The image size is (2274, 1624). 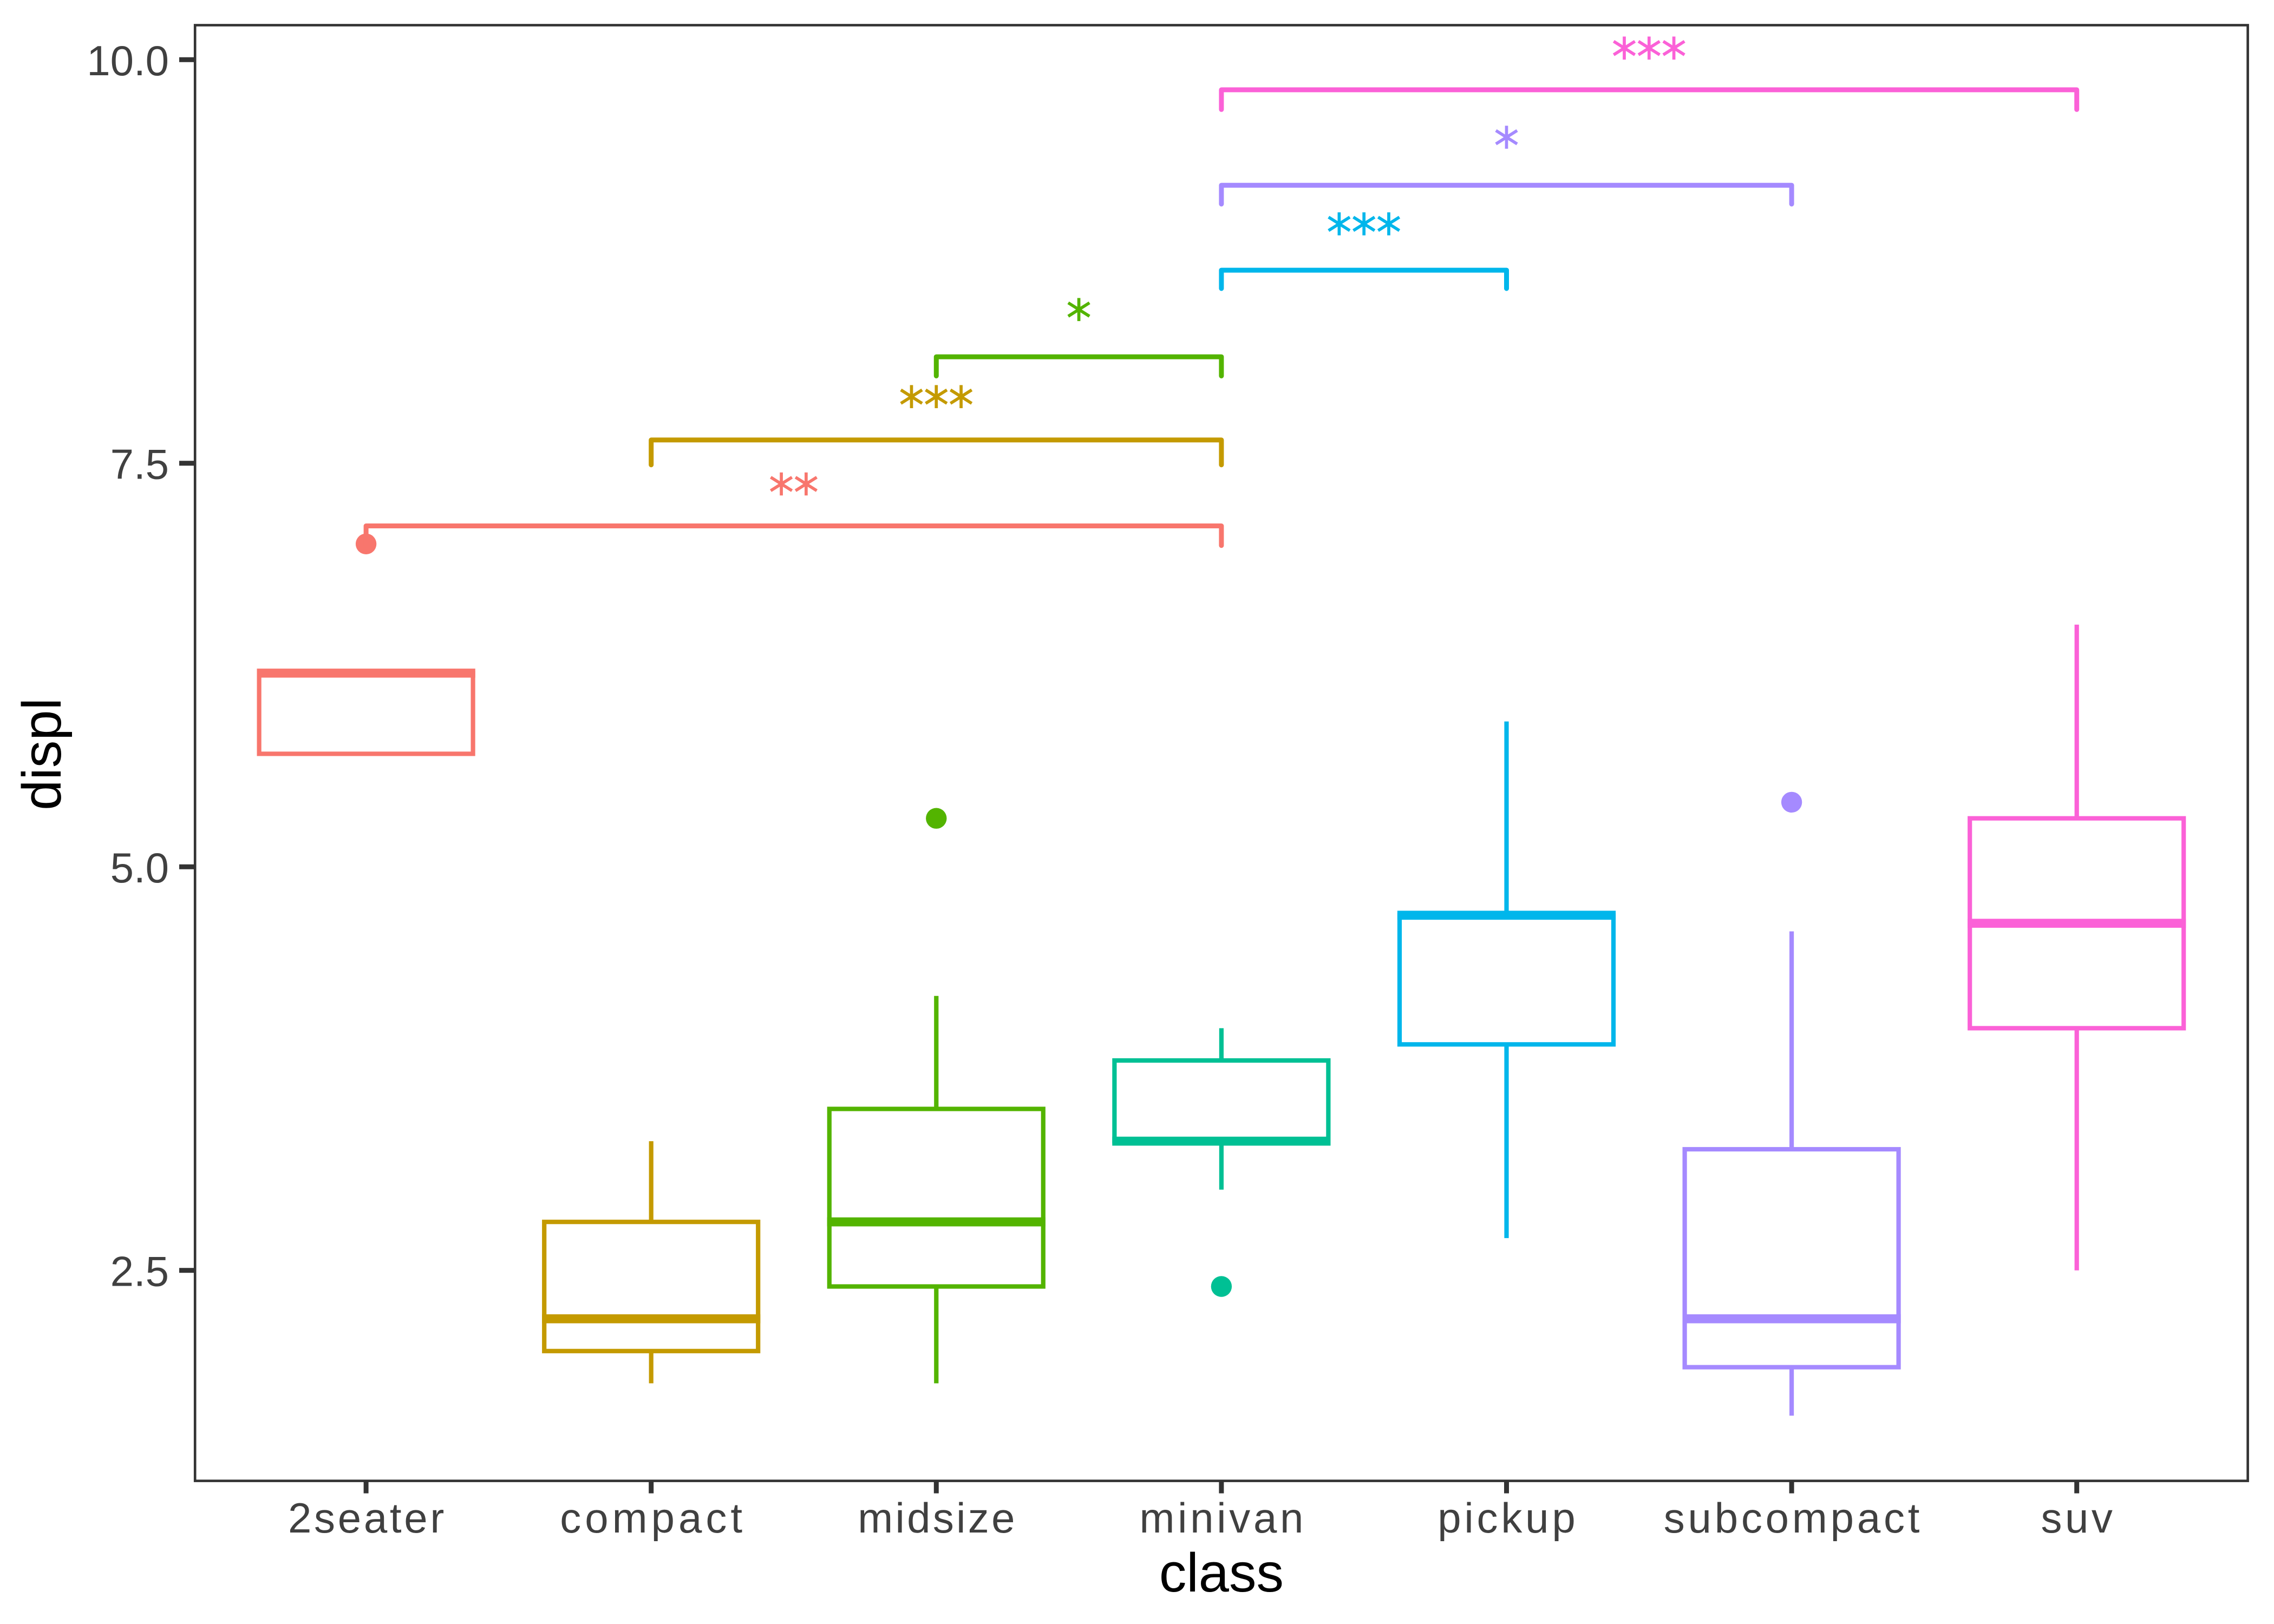 I want to click on svg-text: midsize, so click(x=938, y=1518).